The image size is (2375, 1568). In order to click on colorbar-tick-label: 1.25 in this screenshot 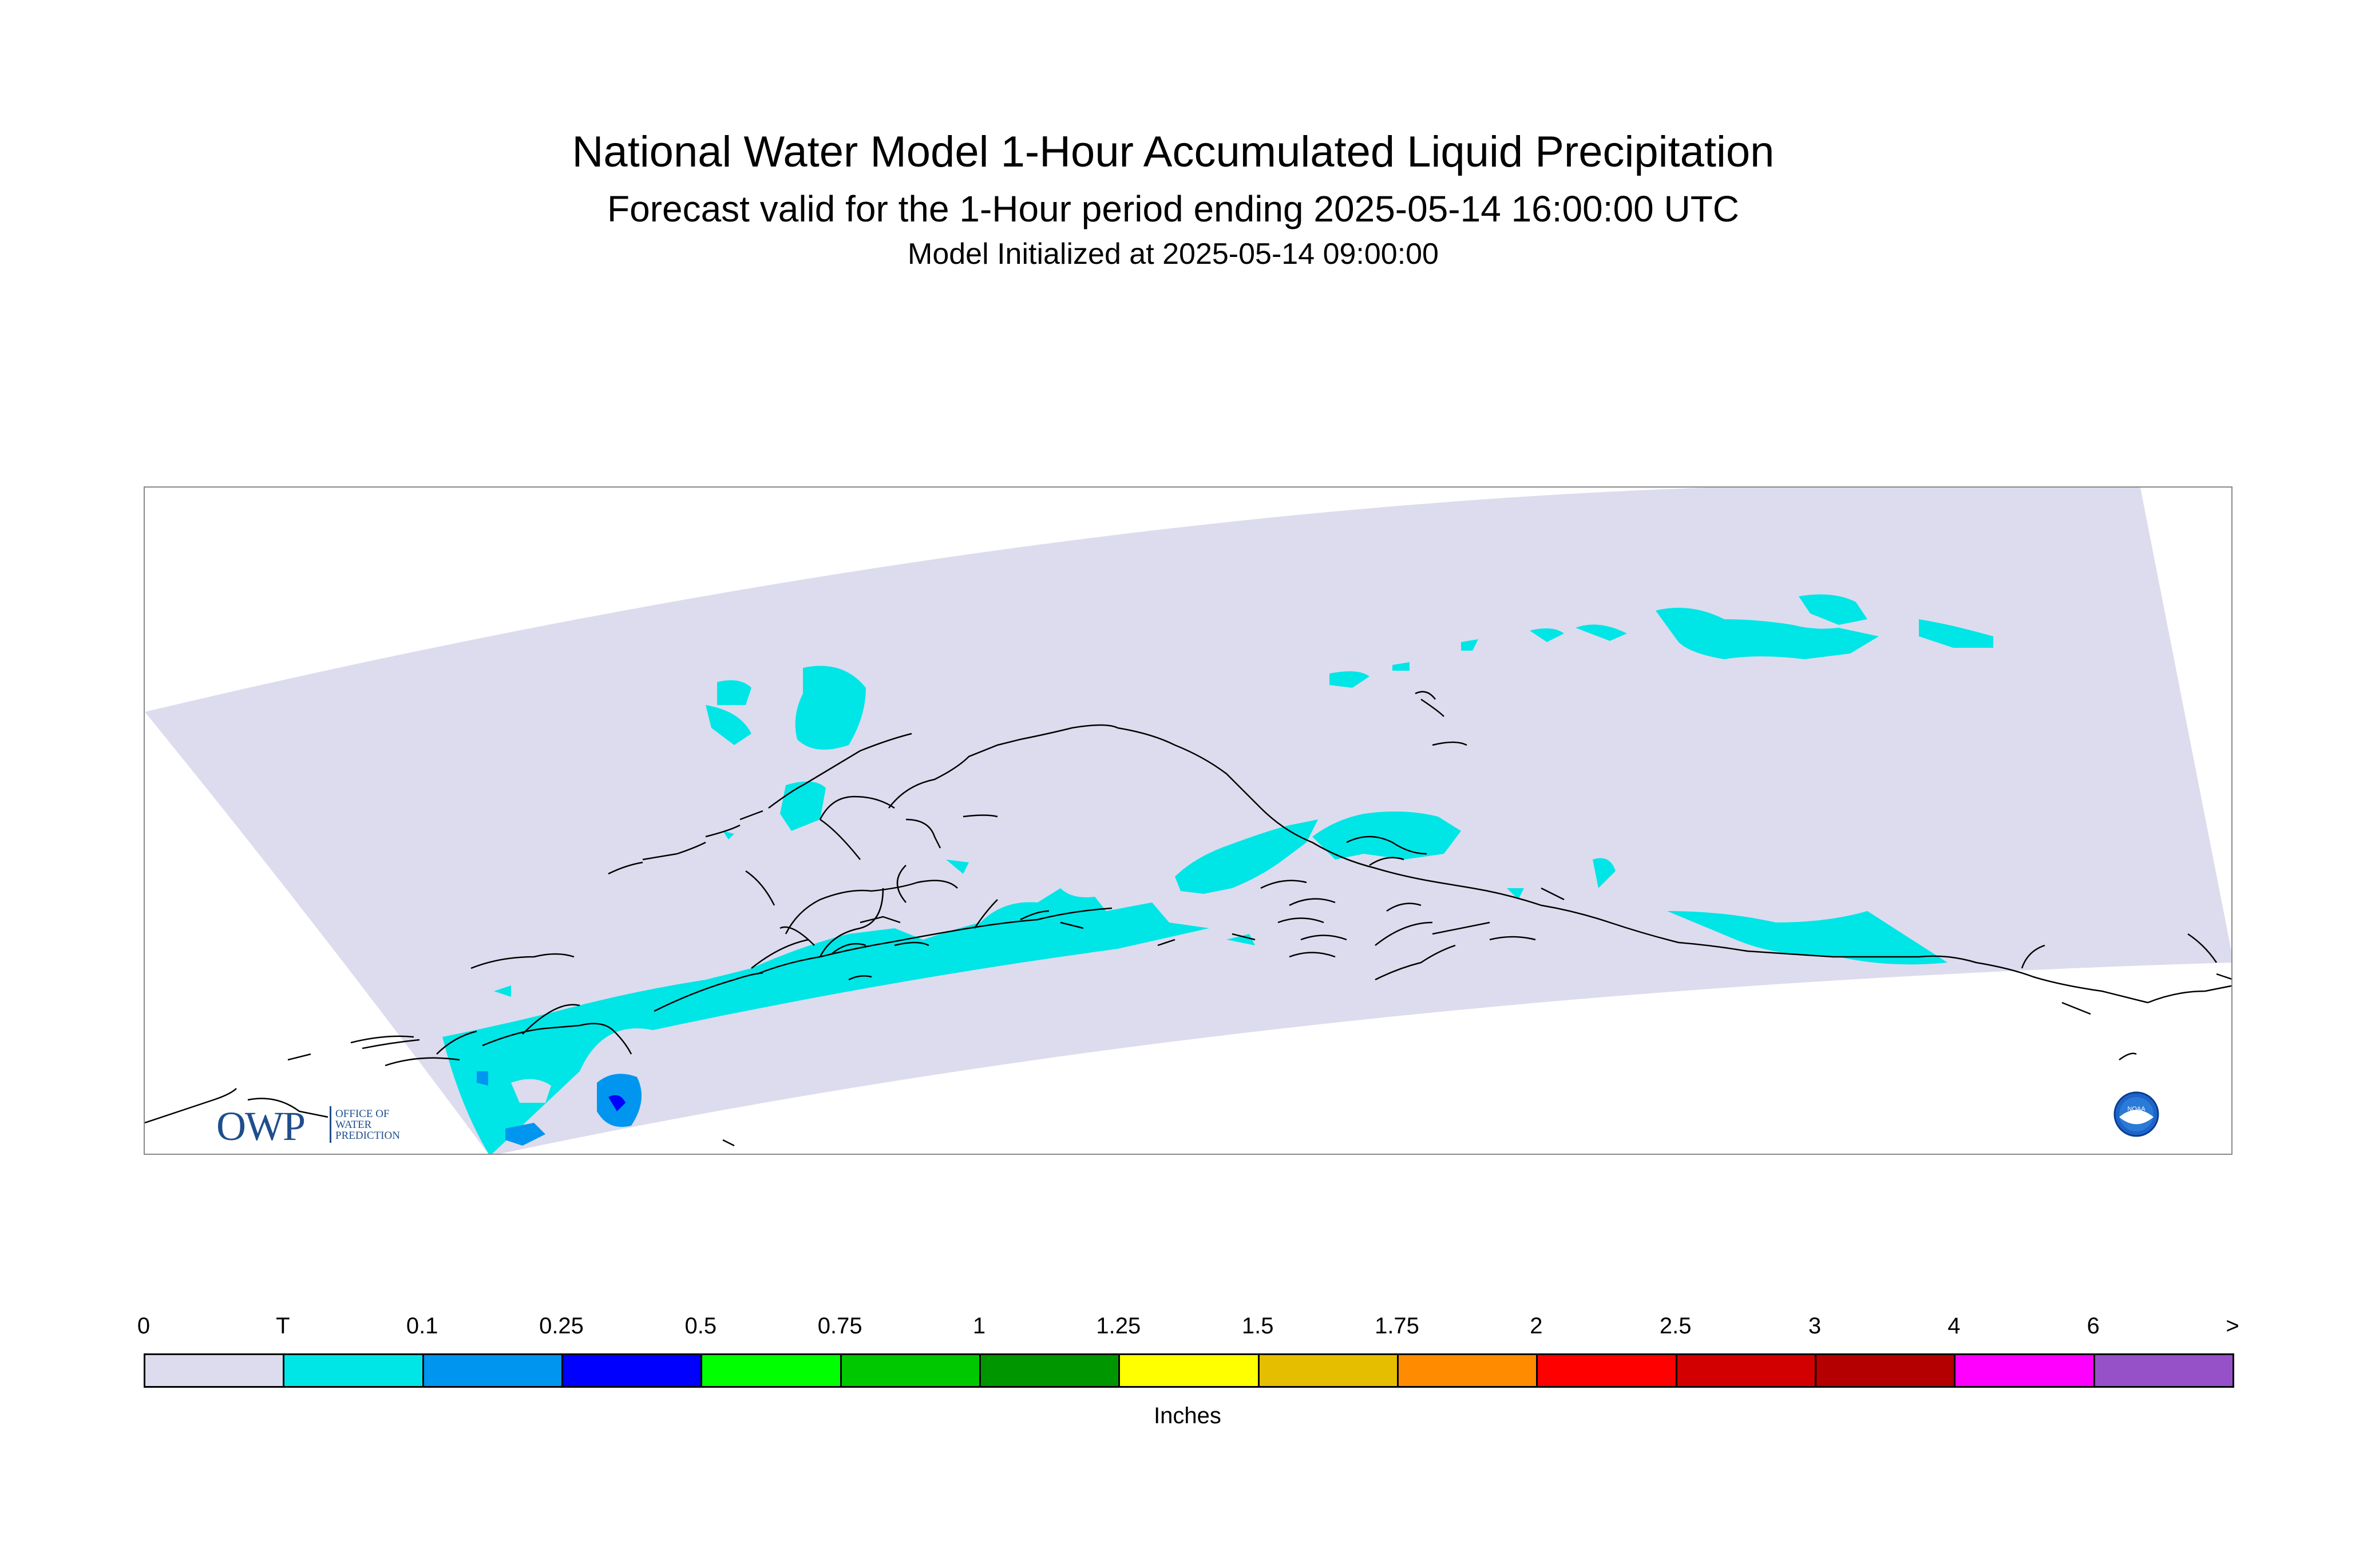, I will do `click(1118, 1326)`.